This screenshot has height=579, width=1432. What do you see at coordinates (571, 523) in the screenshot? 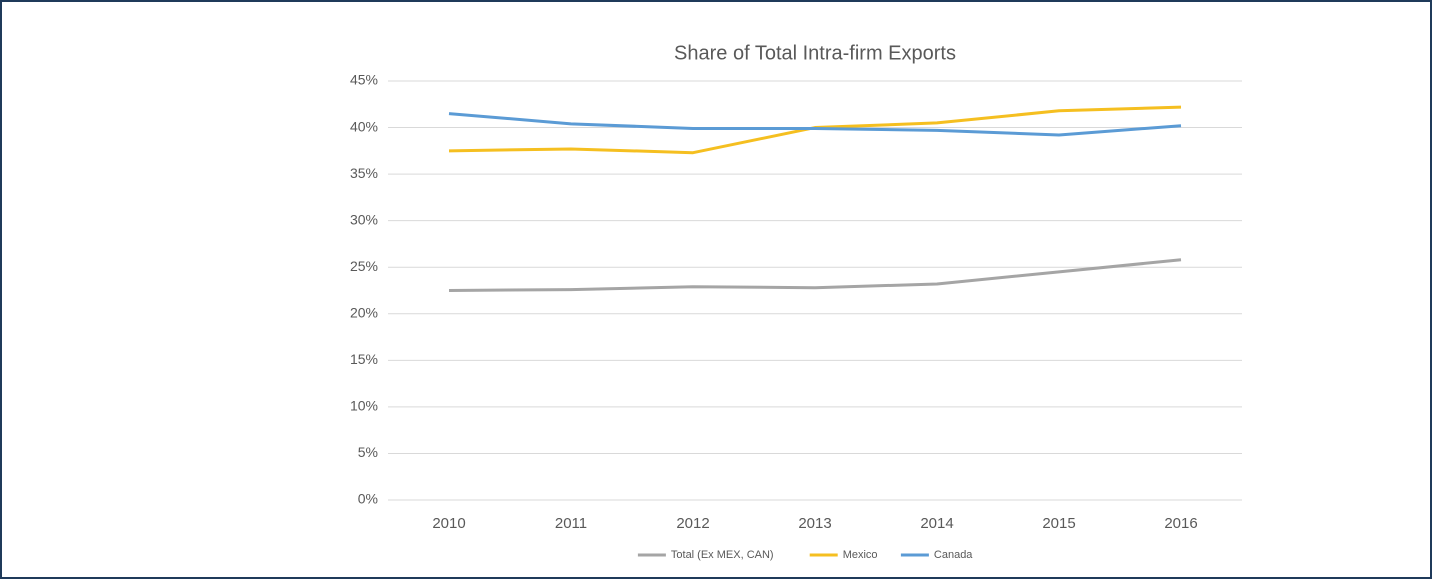
I see `x-tick-label: 2011` at bounding box center [571, 523].